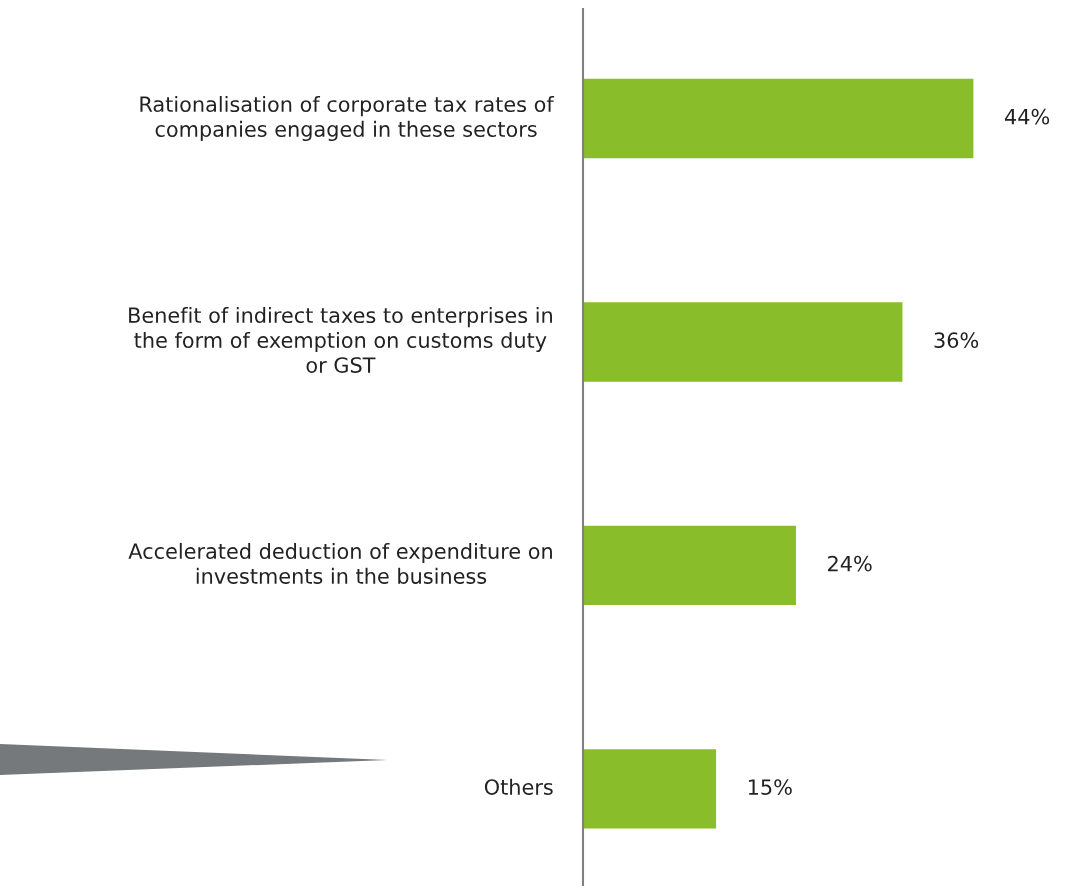  What do you see at coordinates (518, 786) in the screenshot?
I see `y-tick-label: Others` at bounding box center [518, 786].